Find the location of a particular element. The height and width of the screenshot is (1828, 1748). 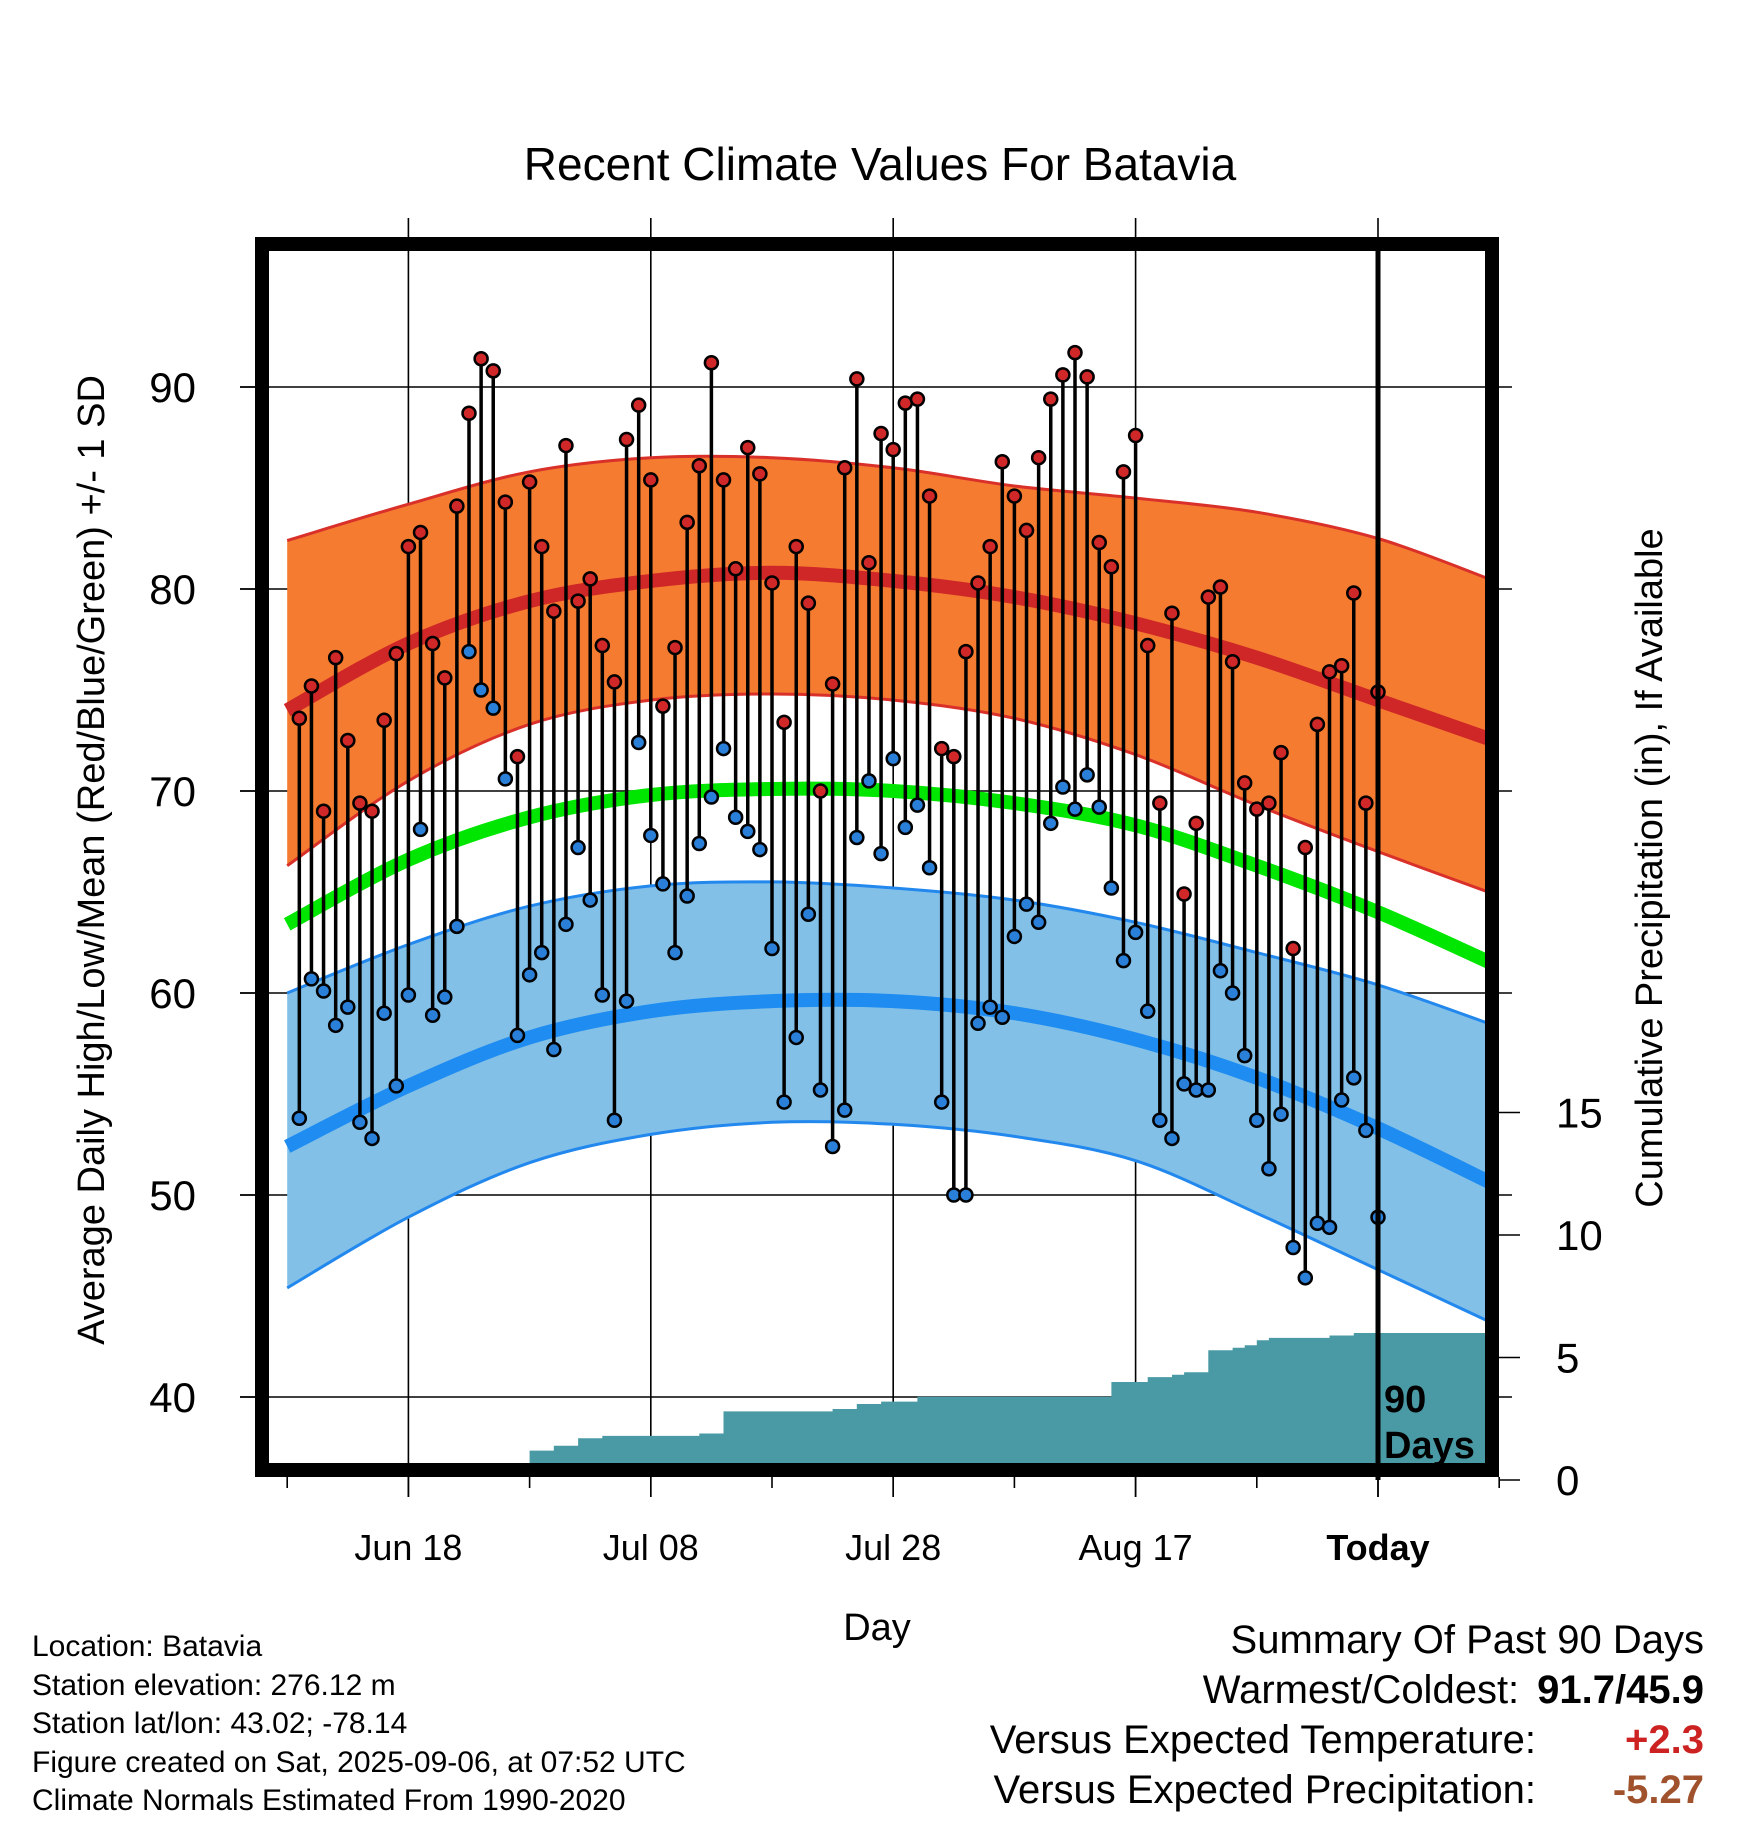

precip-label: Versus Expected Precipitation: is located at coordinates (1264, 1790).